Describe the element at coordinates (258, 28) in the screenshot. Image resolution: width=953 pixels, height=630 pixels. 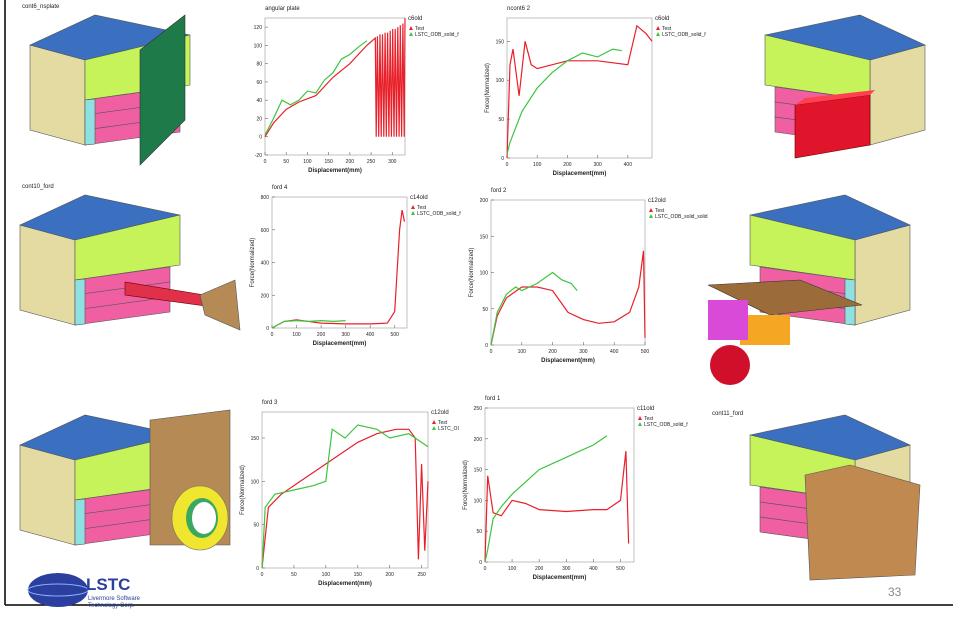
I see `y-tick-label: 120` at that location.